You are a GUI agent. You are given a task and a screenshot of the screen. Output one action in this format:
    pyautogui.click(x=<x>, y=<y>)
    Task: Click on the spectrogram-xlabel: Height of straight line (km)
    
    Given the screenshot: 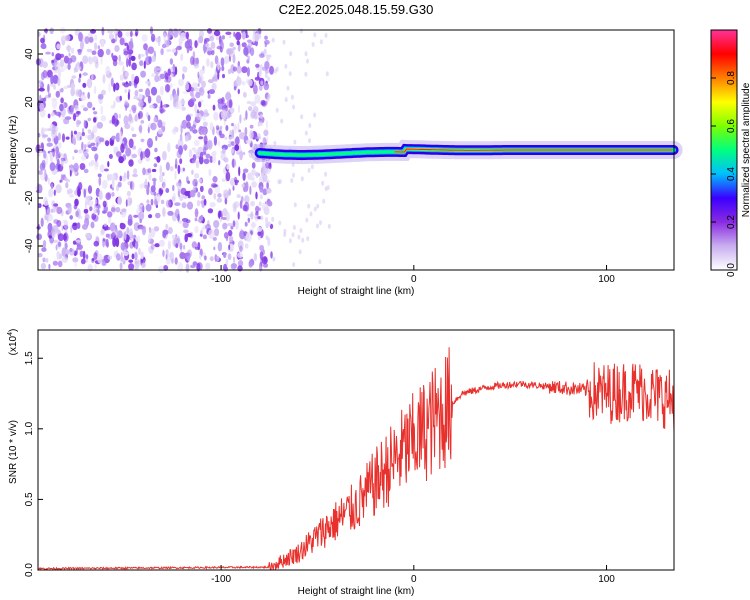 What is the action you would take?
    pyautogui.click(x=356, y=291)
    